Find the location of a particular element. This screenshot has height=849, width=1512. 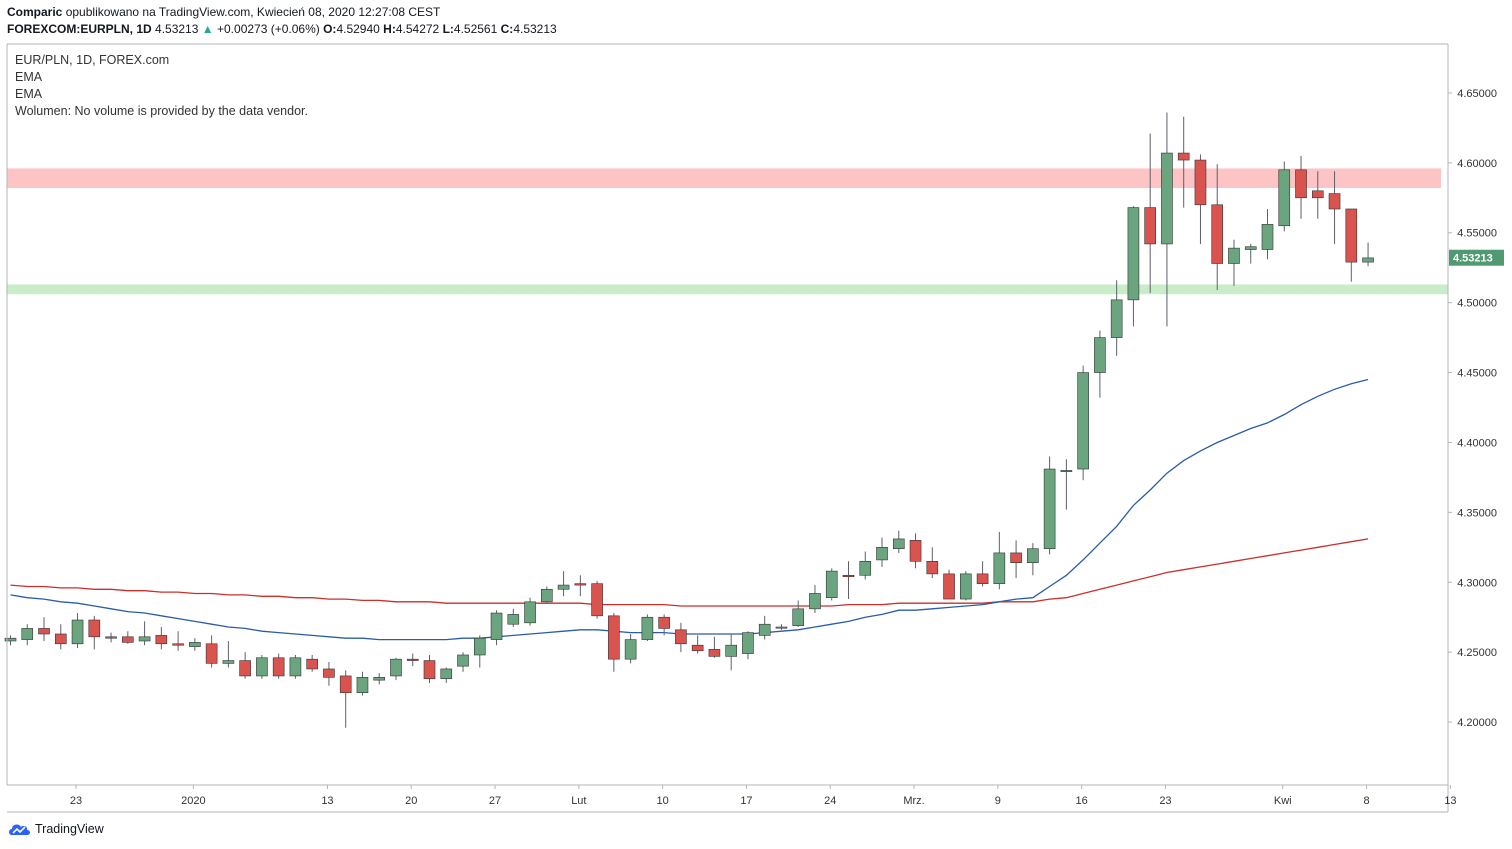

legend-series-title: EUR/PLN, 1D, FOREX.com is located at coordinates (92, 60).